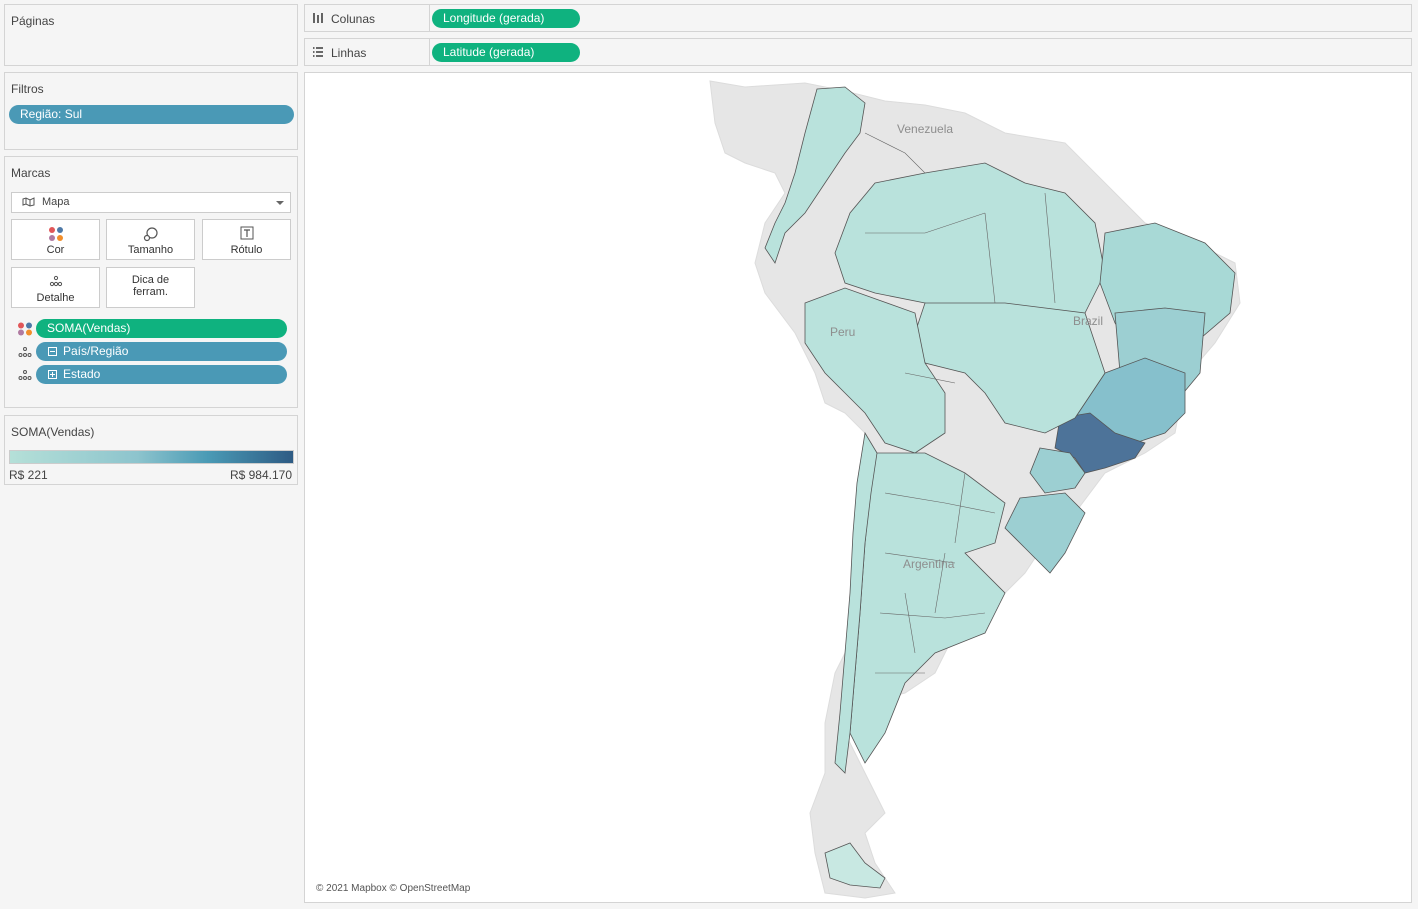 This screenshot has height=909, width=1418. I want to click on color-button: Cor, so click(55, 239).